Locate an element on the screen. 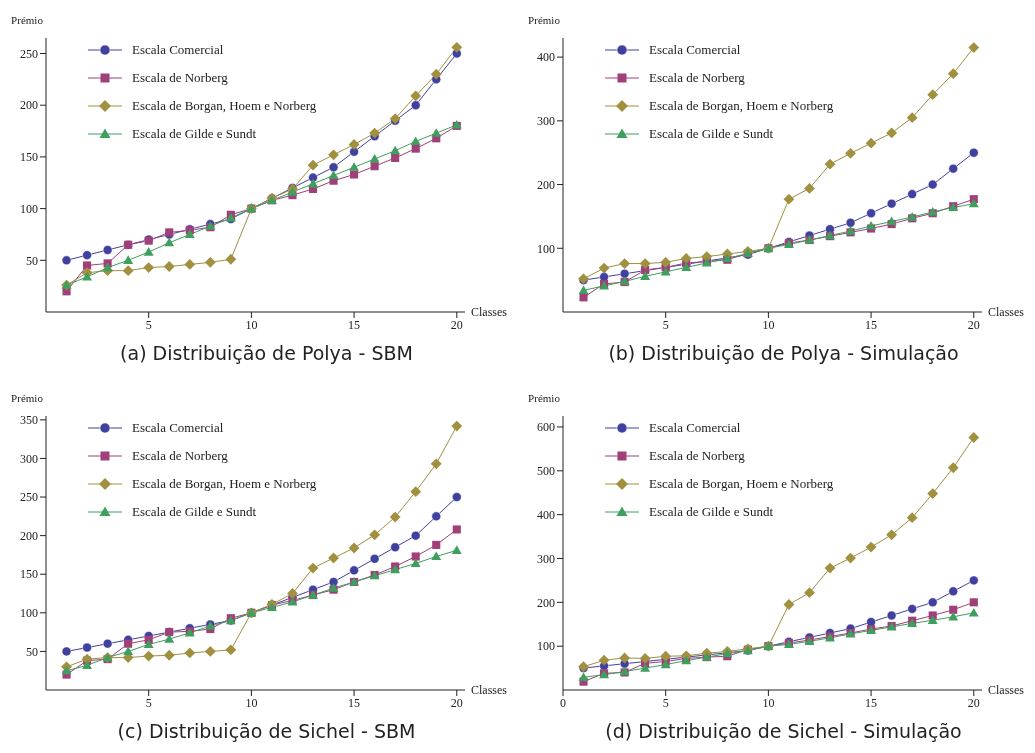 This screenshot has height=753, width=1035. x-tick-label: 0 is located at coordinates (563, 702).